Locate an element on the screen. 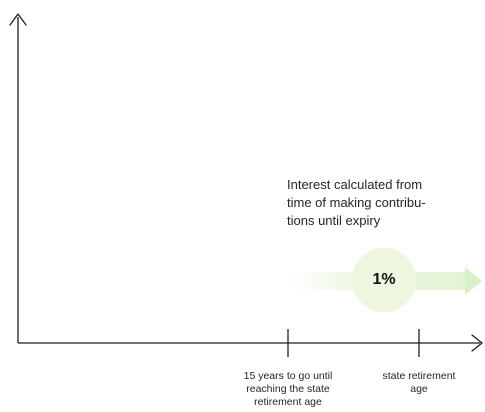 The image size is (485, 412). tick-label-1-line-1: 15 years to go until is located at coordinates (288, 376).